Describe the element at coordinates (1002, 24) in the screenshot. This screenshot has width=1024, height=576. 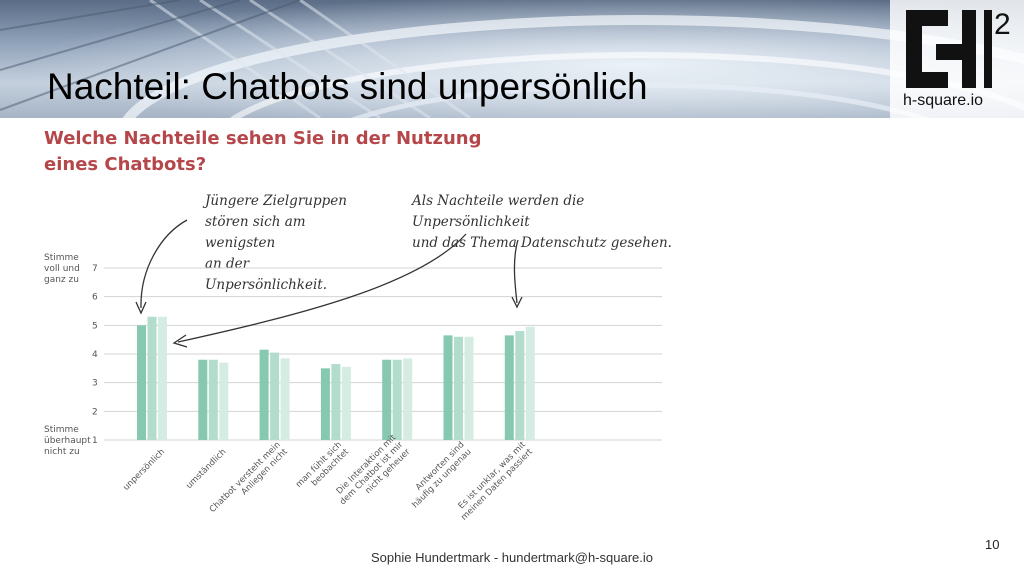
I see `logo-superscript: 2` at that location.